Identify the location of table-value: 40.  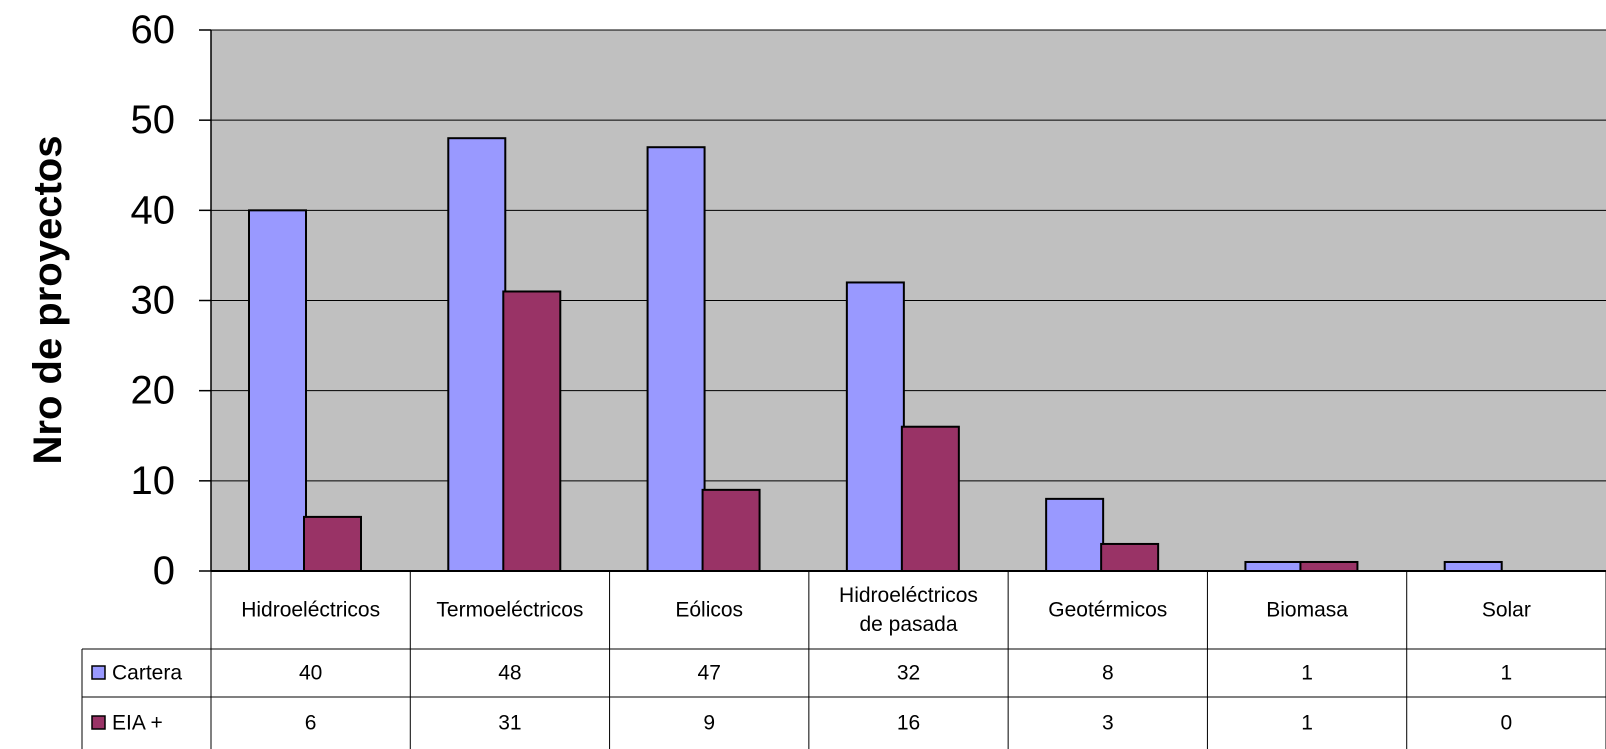
(310, 673).